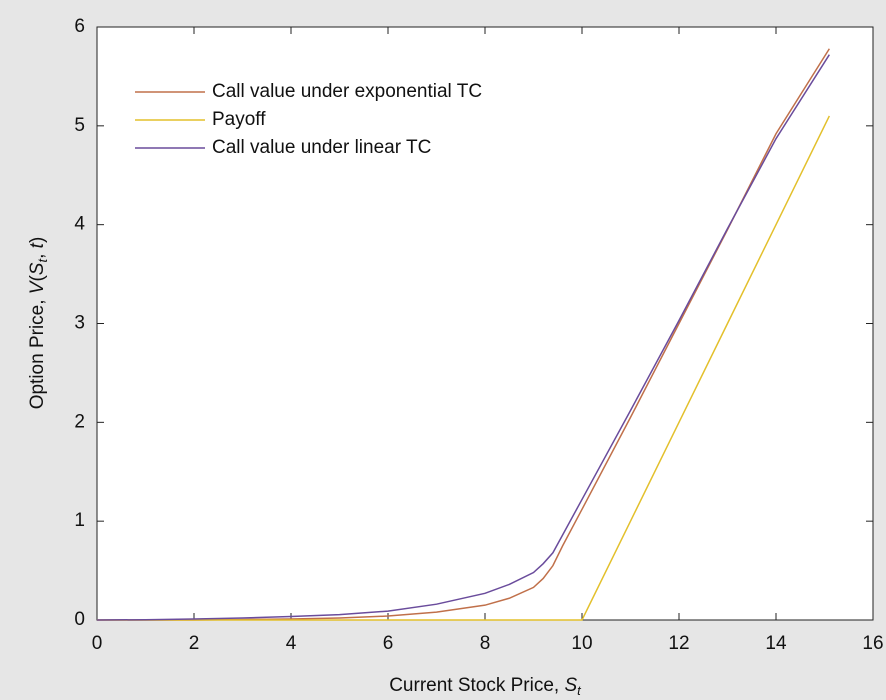 The image size is (886, 700). What do you see at coordinates (79, 26) in the screenshot?
I see `y-tick-label: 6` at bounding box center [79, 26].